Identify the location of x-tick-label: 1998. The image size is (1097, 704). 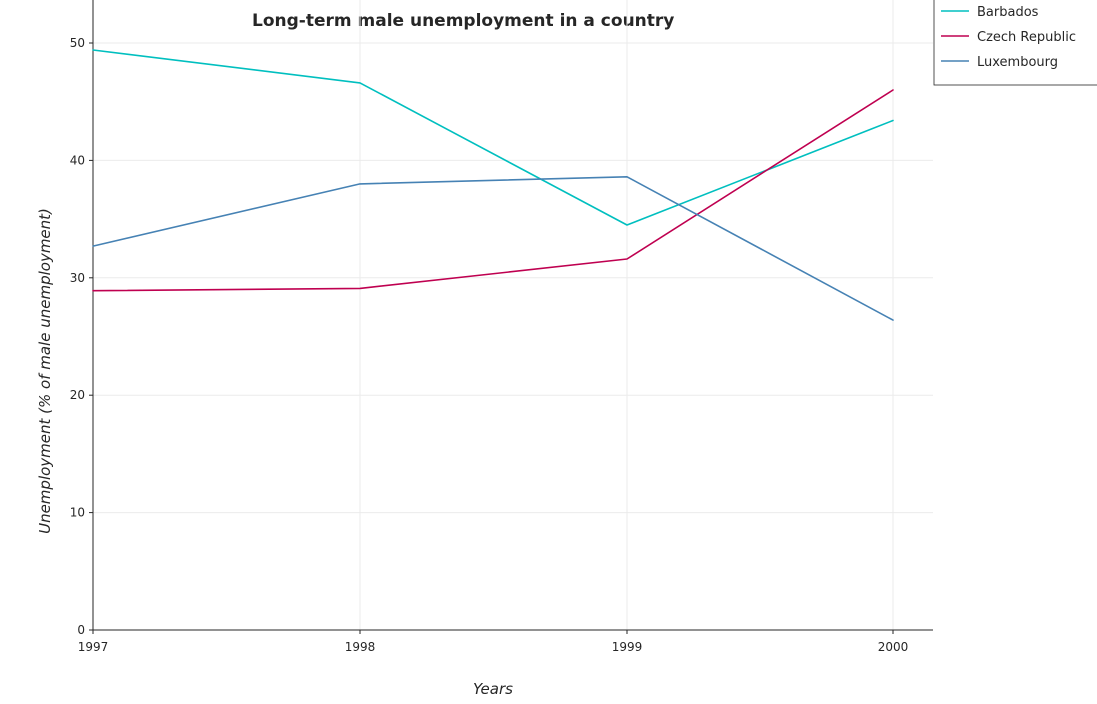
(360, 647).